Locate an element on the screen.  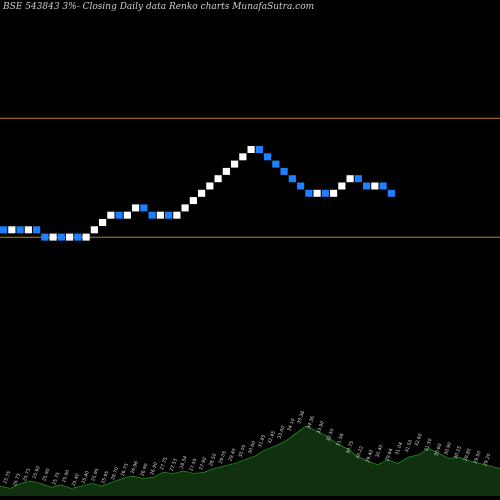
volume-label: 32.45 is located at coordinates (272, 437).